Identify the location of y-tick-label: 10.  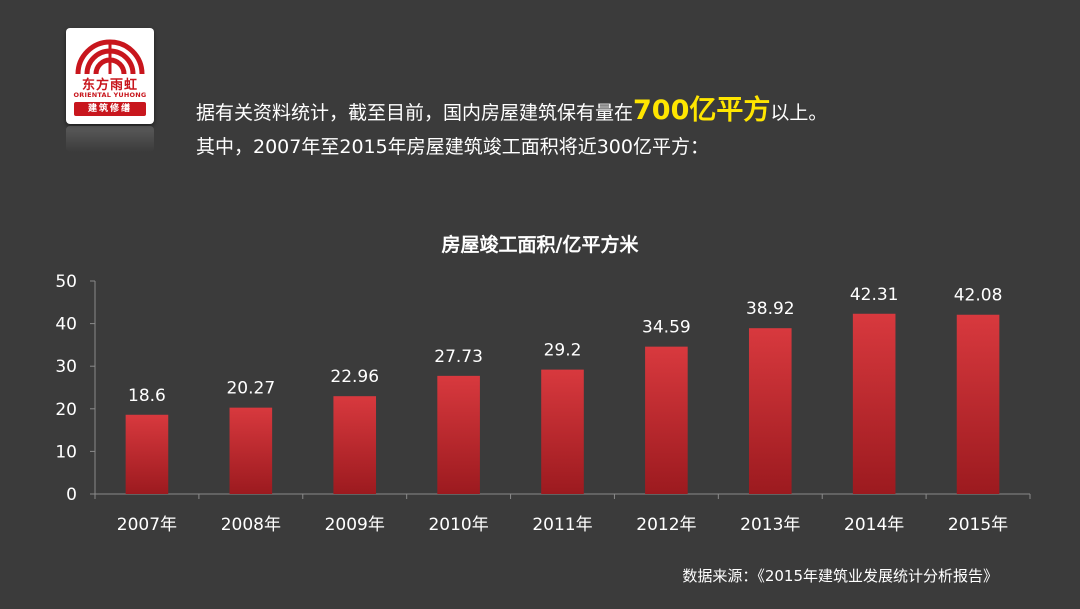
(66, 452).